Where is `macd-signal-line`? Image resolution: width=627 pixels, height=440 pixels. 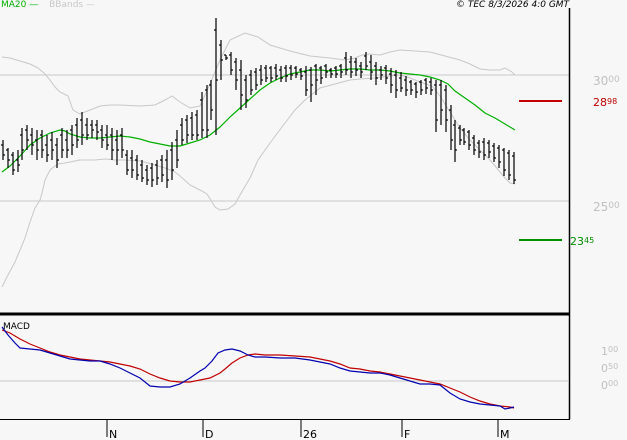 macd-signal-line is located at coordinates (258, 369).